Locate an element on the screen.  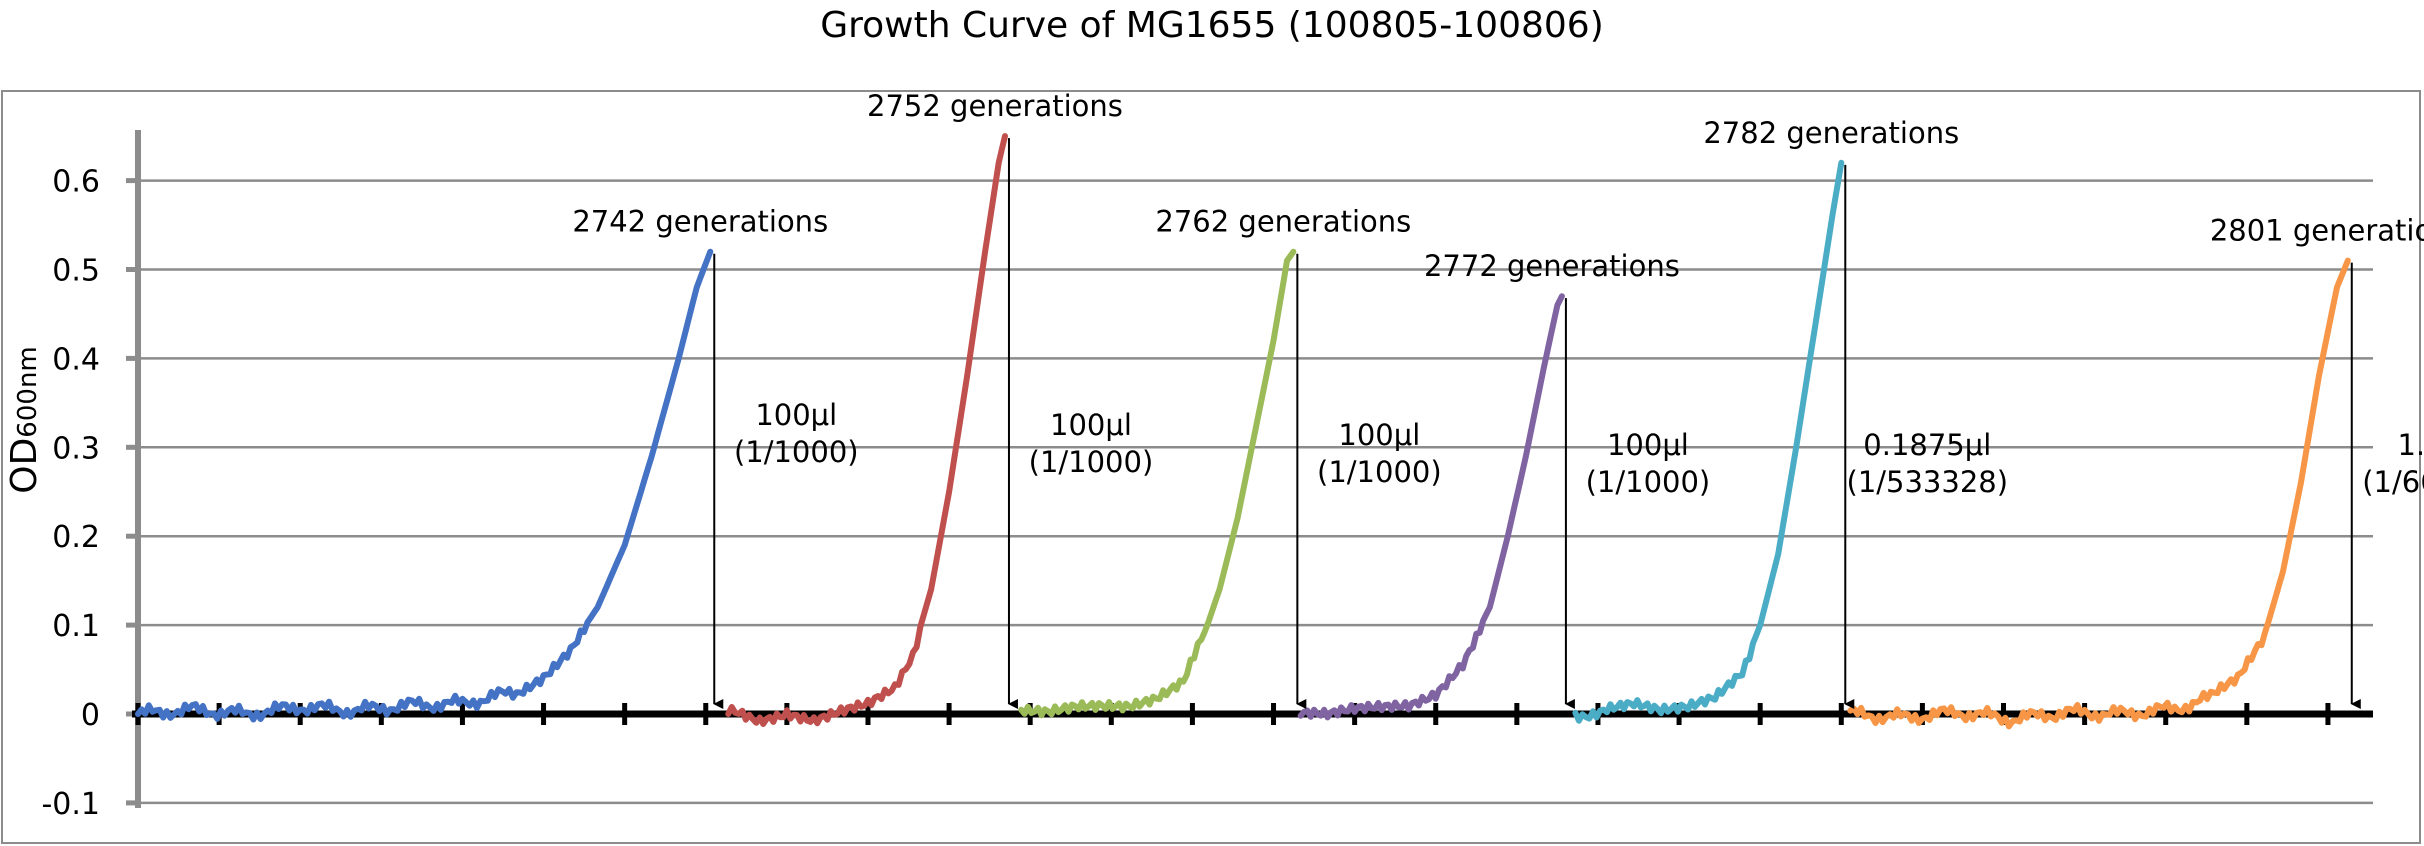
y-tick-label: 0.1 is located at coordinates (76, 626).